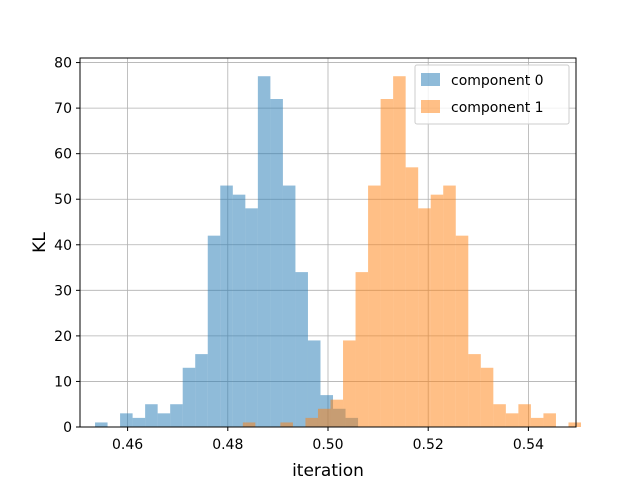 The width and height of the screenshot is (640, 480). What do you see at coordinates (40, 242) in the screenshot?
I see `y-axis-label: KL` at bounding box center [40, 242].